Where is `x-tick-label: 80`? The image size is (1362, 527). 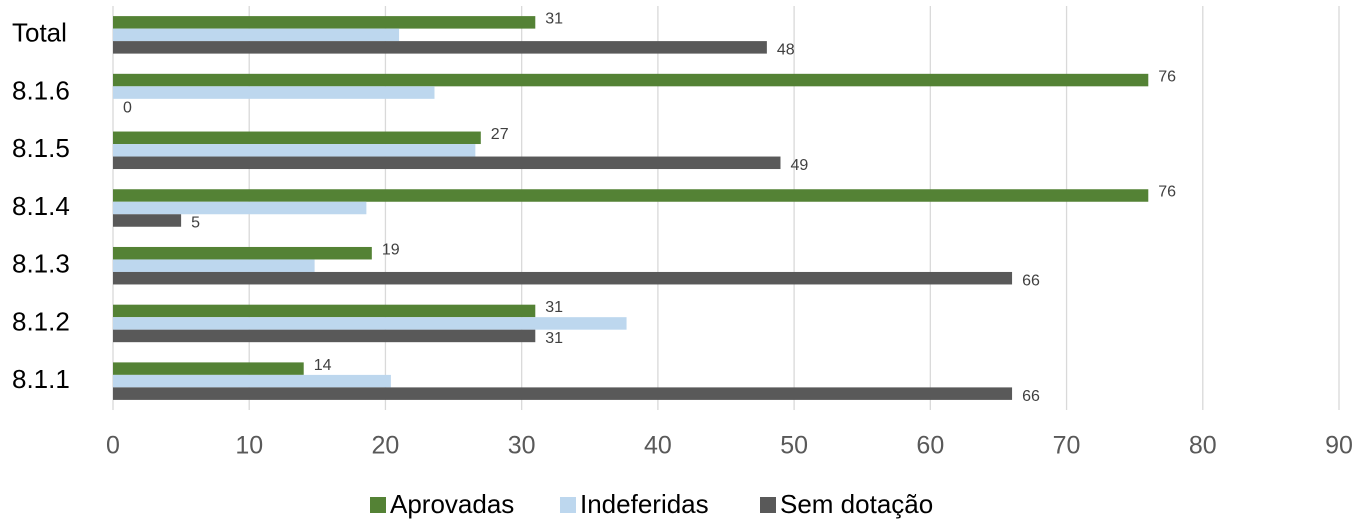
x-tick-label: 80 is located at coordinates (1203, 446).